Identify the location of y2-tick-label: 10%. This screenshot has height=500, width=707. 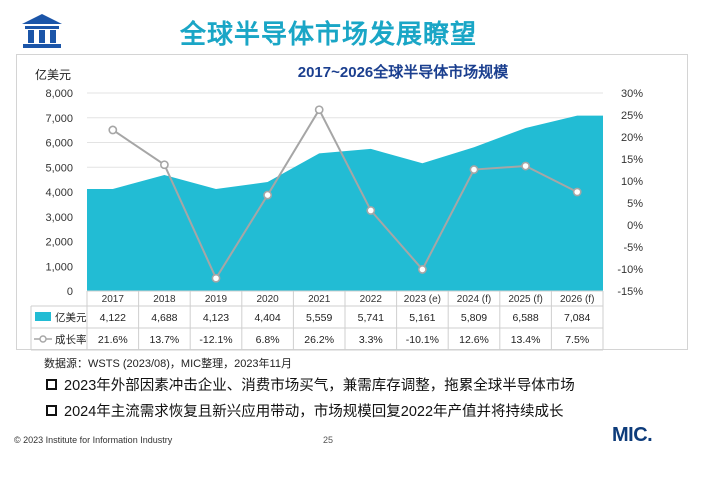
(632, 182).